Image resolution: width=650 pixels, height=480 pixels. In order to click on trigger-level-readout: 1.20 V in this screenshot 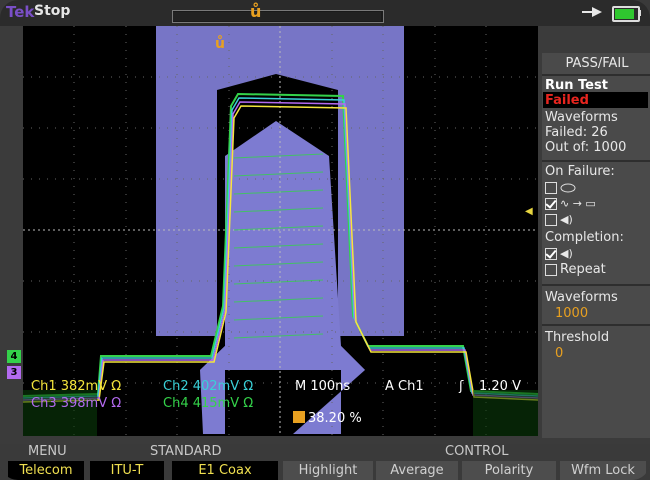, I will do `click(500, 386)`.